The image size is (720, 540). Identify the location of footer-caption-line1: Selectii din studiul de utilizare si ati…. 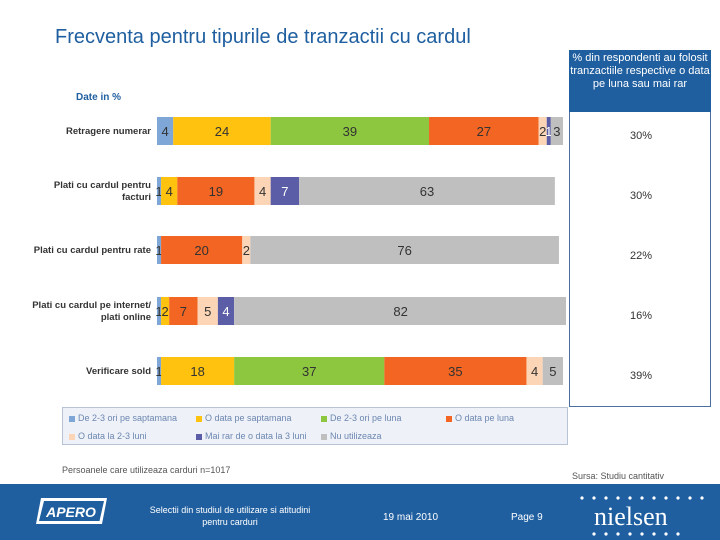
(230, 510).